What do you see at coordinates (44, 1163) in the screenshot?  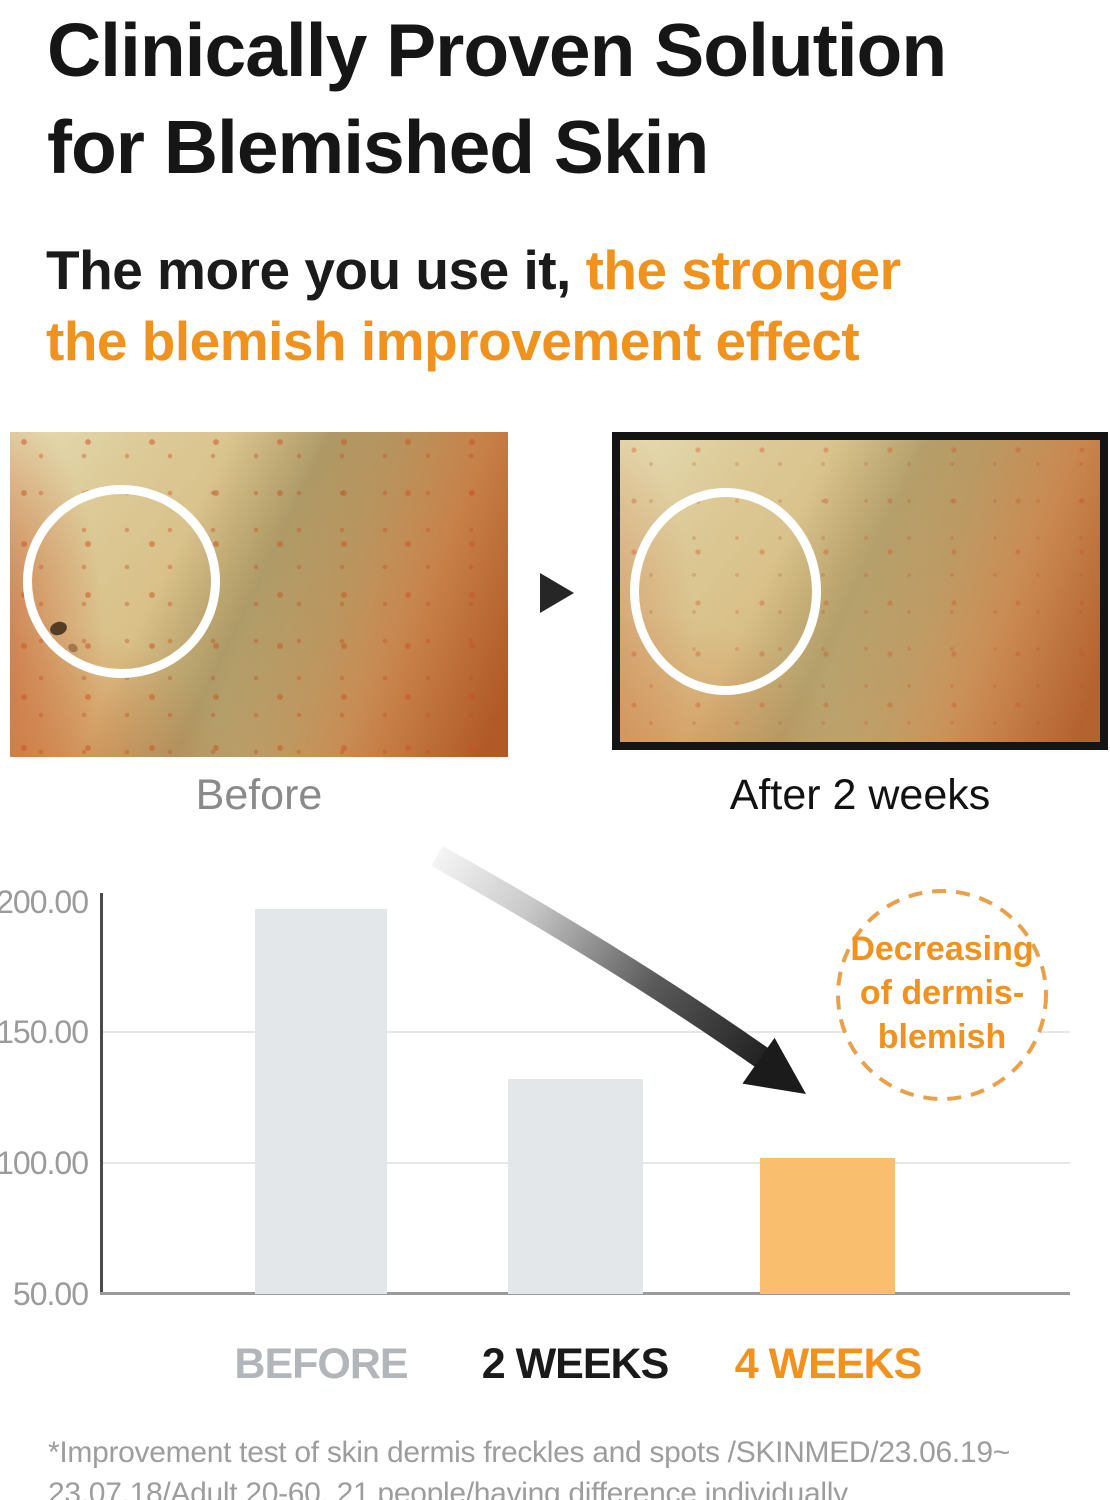 I see `y-tick-100: 100.00` at bounding box center [44, 1163].